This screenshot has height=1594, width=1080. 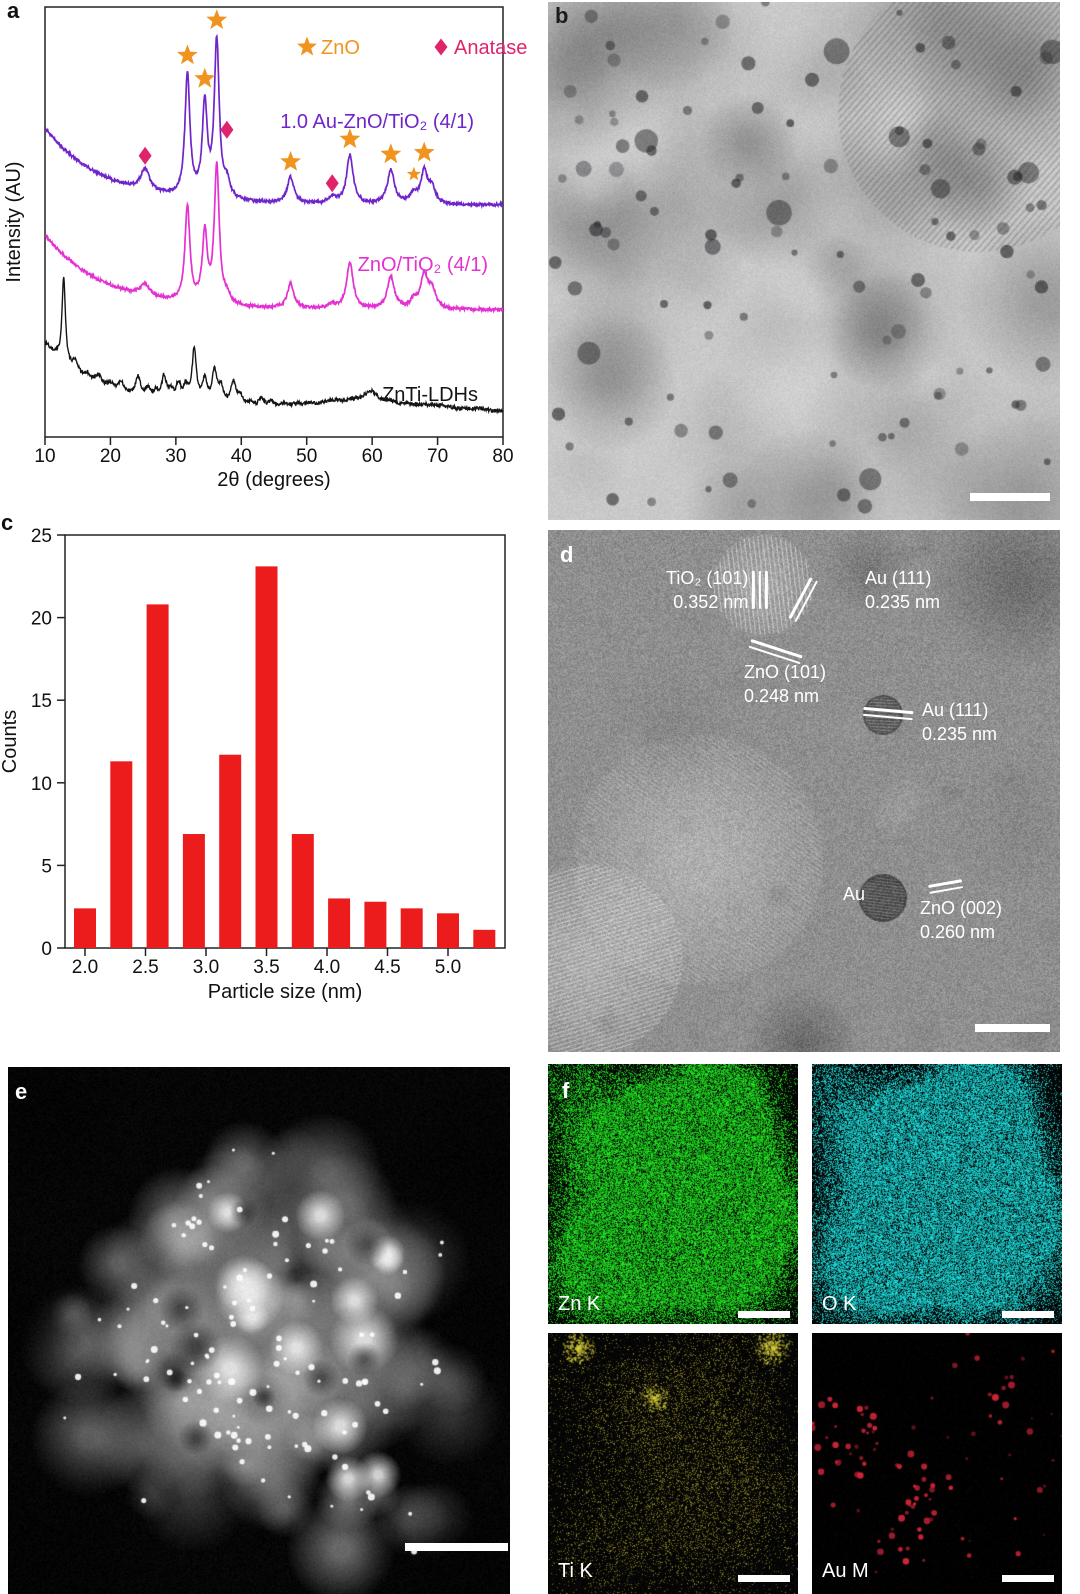 I want to click on y-axis-title: Intensity (AU), so click(x=14, y=221).